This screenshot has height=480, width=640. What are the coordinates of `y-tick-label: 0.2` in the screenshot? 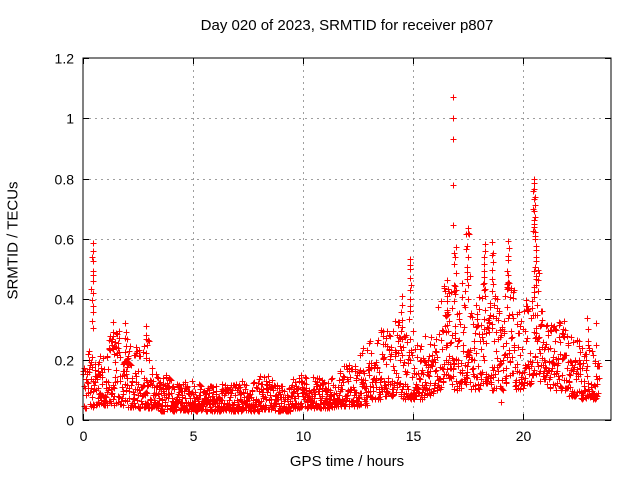 It's located at (65, 361).